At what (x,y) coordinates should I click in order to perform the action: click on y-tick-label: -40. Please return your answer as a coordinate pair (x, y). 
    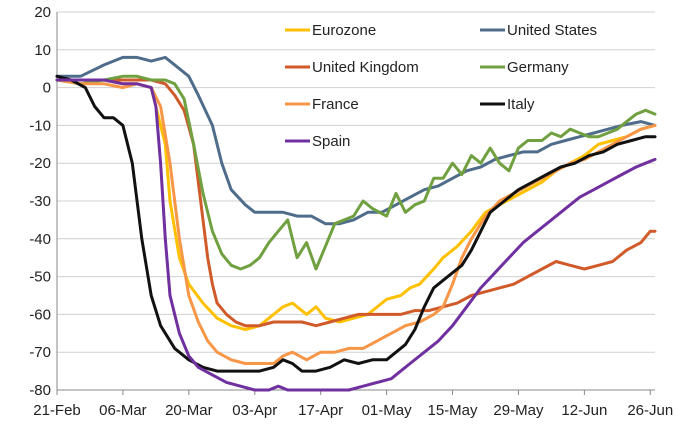
    Looking at the image, I should click on (40, 239).